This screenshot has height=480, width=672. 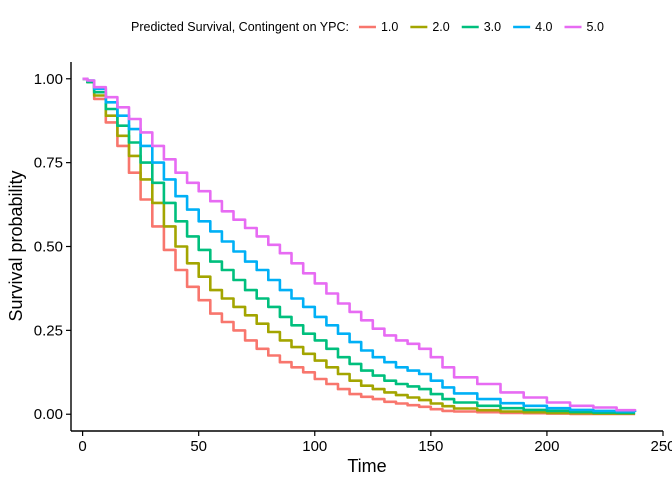 What do you see at coordinates (492, 27) in the screenshot?
I see `legend-label-3-0: 3.0` at bounding box center [492, 27].